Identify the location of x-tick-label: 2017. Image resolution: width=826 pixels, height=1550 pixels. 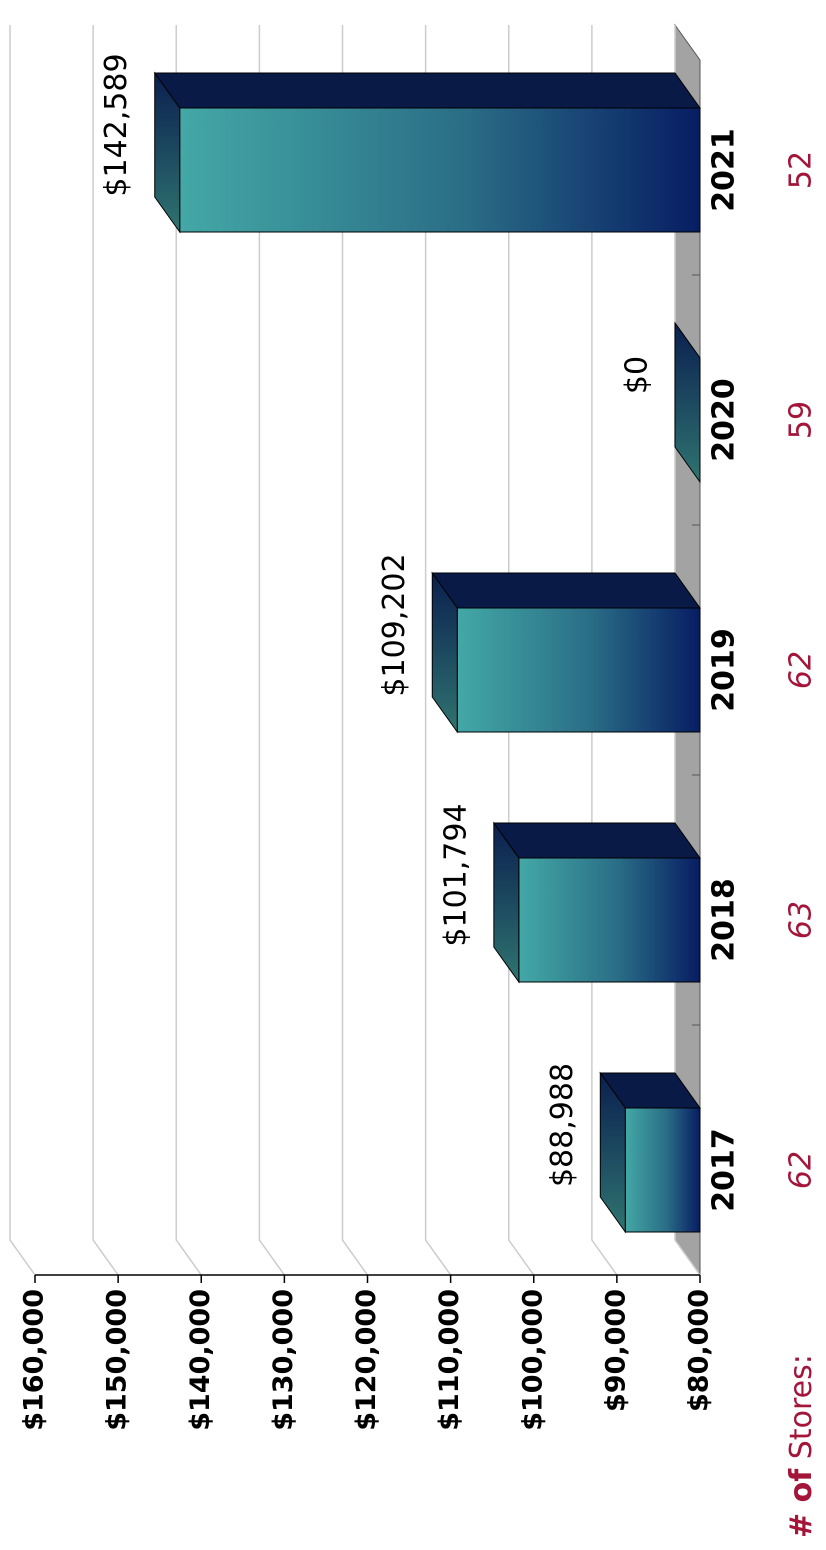
(724, 1170).